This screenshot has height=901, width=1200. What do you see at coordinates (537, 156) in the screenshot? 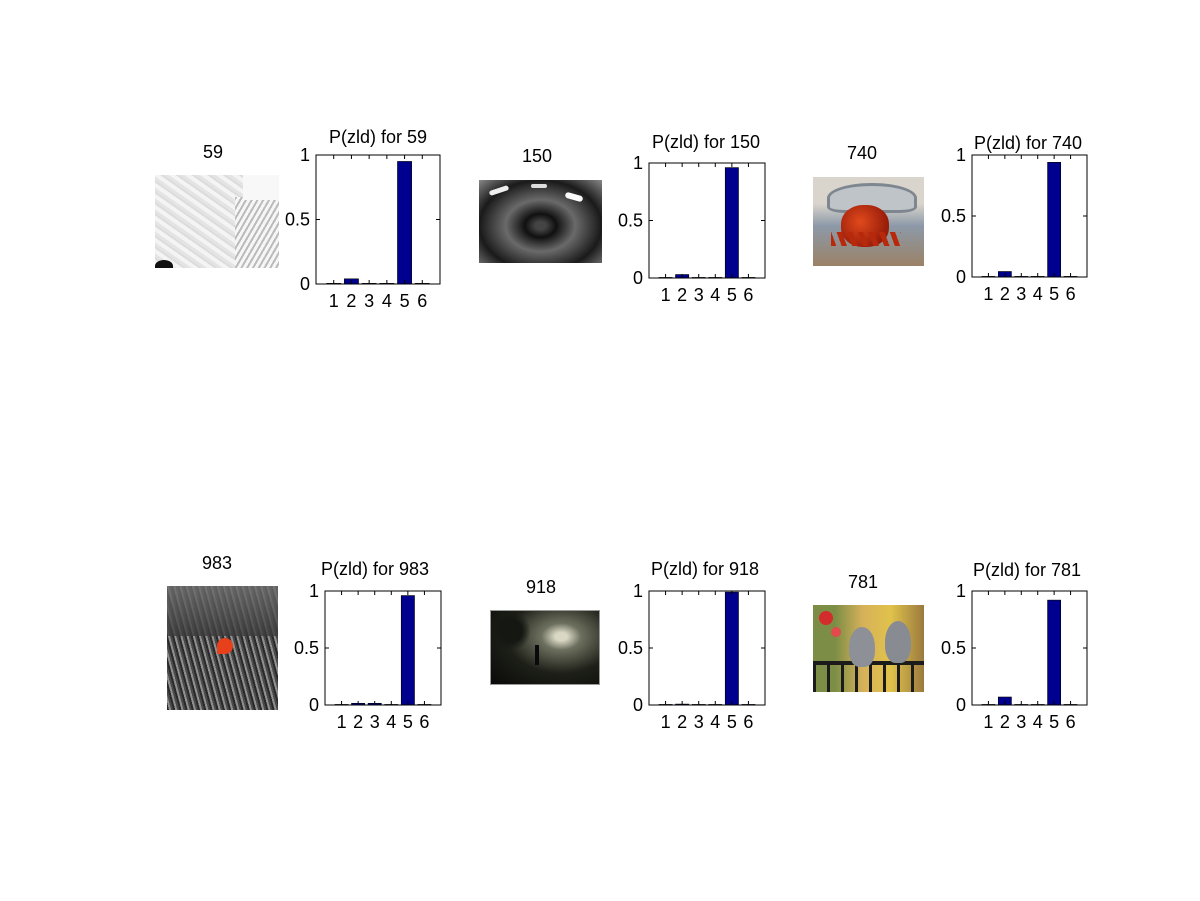
I see `image-caption: 150` at bounding box center [537, 156].